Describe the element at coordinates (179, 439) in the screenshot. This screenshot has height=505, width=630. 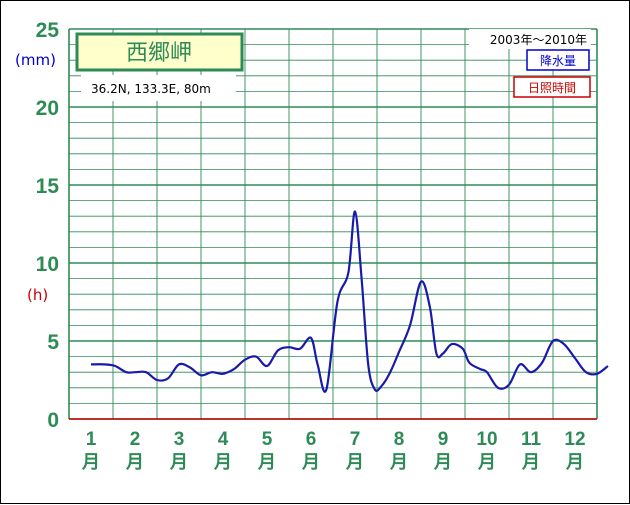
I see `x-tick-label: 3` at that location.